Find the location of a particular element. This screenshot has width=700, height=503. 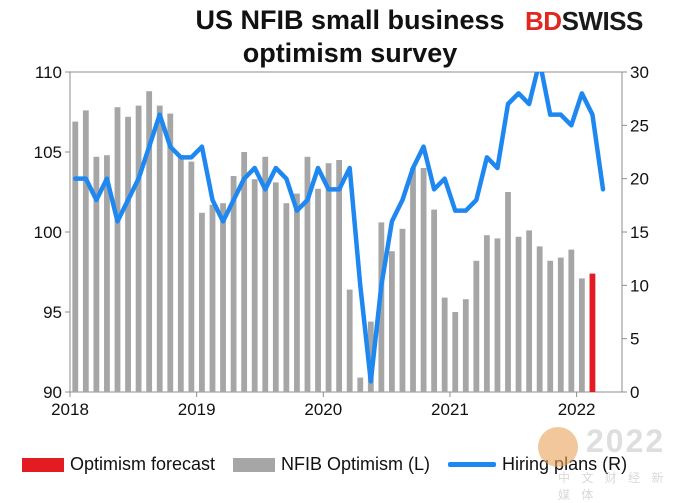

left-axis-tick-label: 105 is located at coordinates (48, 152).